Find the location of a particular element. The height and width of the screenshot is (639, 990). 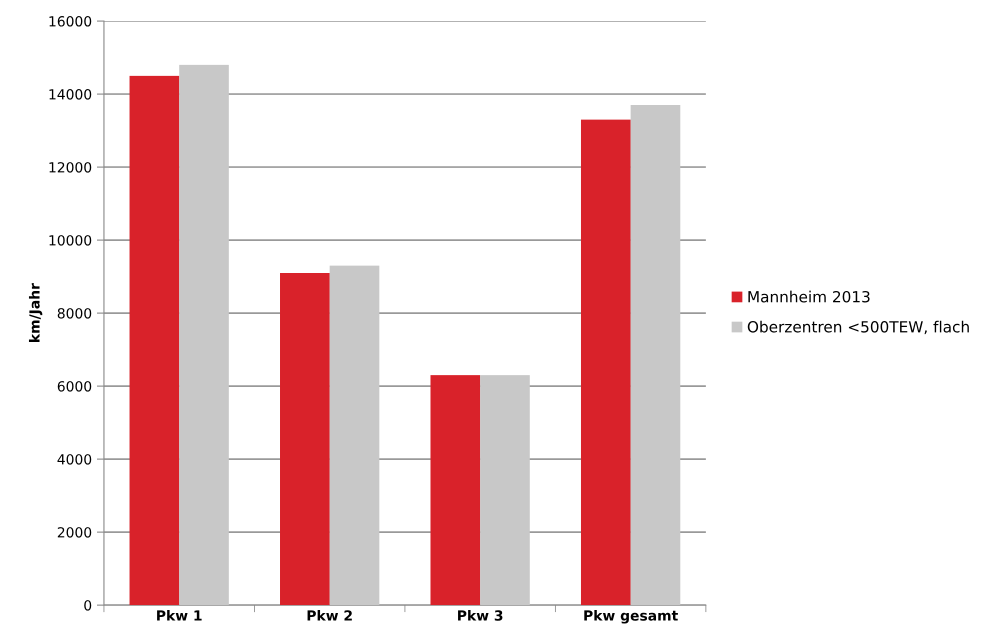

y-tick-label: 12000 is located at coordinates (70, 167).